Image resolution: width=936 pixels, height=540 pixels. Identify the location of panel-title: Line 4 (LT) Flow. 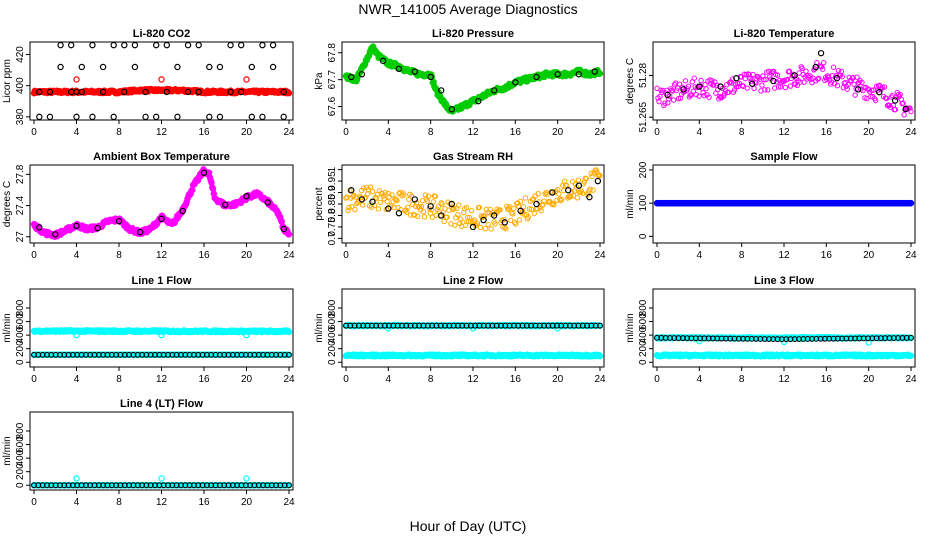
(161, 404).